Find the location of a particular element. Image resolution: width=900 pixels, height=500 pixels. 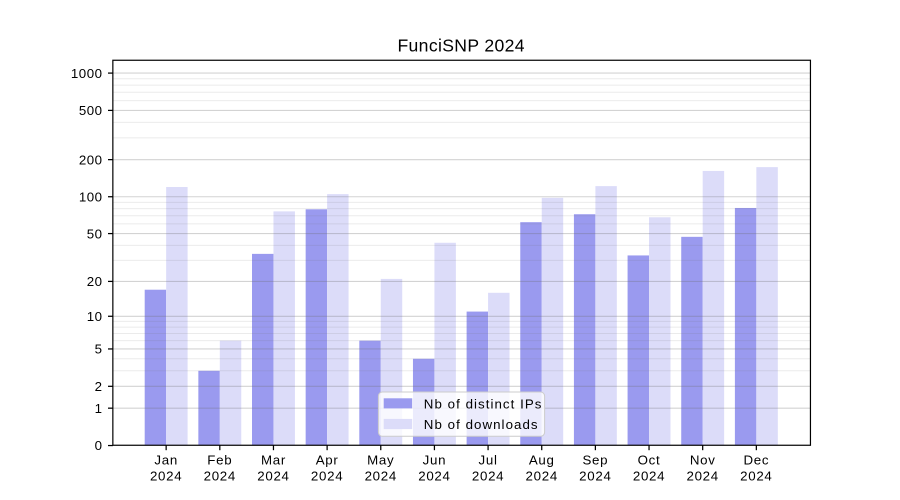

svg-text: Aug is located at coordinates (542, 460).